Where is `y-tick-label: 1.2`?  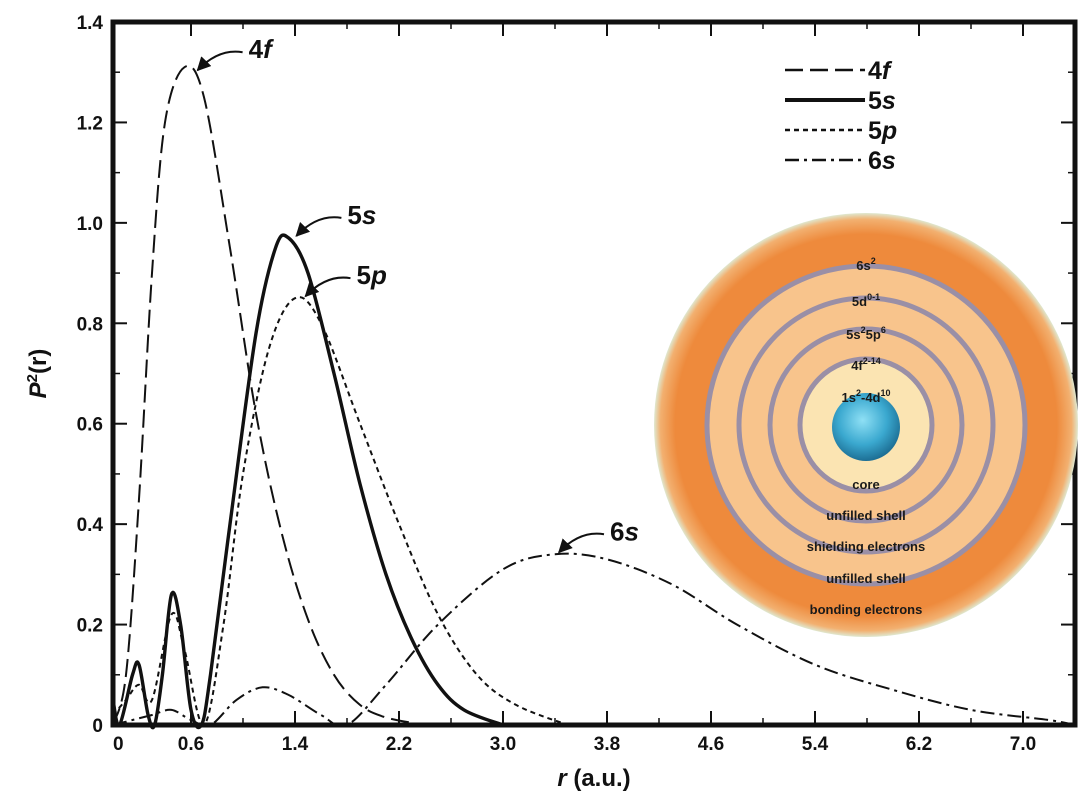 y-tick-label: 1.2 is located at coordinates (90, 123).